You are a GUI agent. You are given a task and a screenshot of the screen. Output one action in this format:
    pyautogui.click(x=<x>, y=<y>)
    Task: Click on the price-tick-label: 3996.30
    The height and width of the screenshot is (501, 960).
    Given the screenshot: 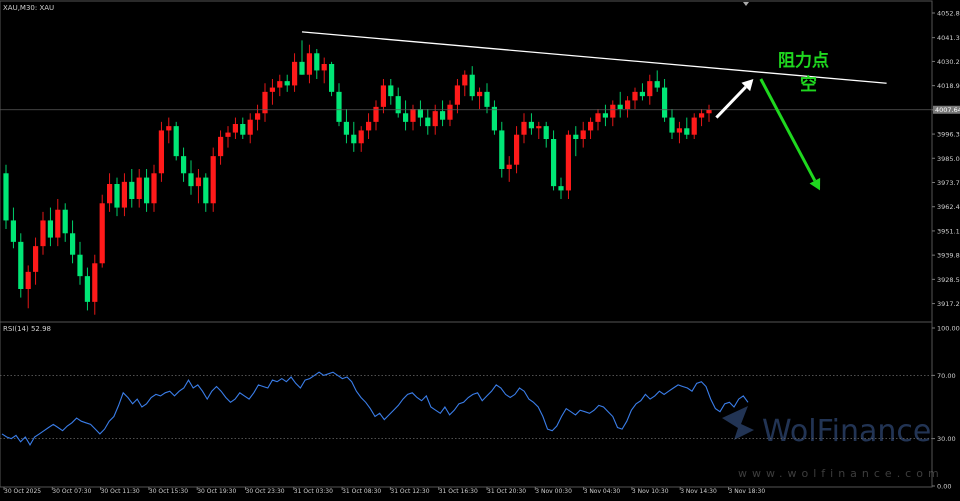 What is the action you would take?
    pyautogui.click(x=948, y=135)
    